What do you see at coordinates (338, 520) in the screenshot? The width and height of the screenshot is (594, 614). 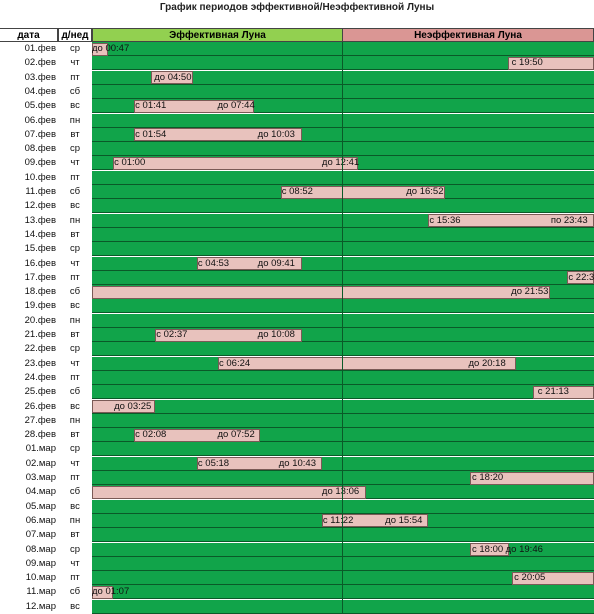 I see `period-time-label: с 11:22` at bounding box center [338, 520].